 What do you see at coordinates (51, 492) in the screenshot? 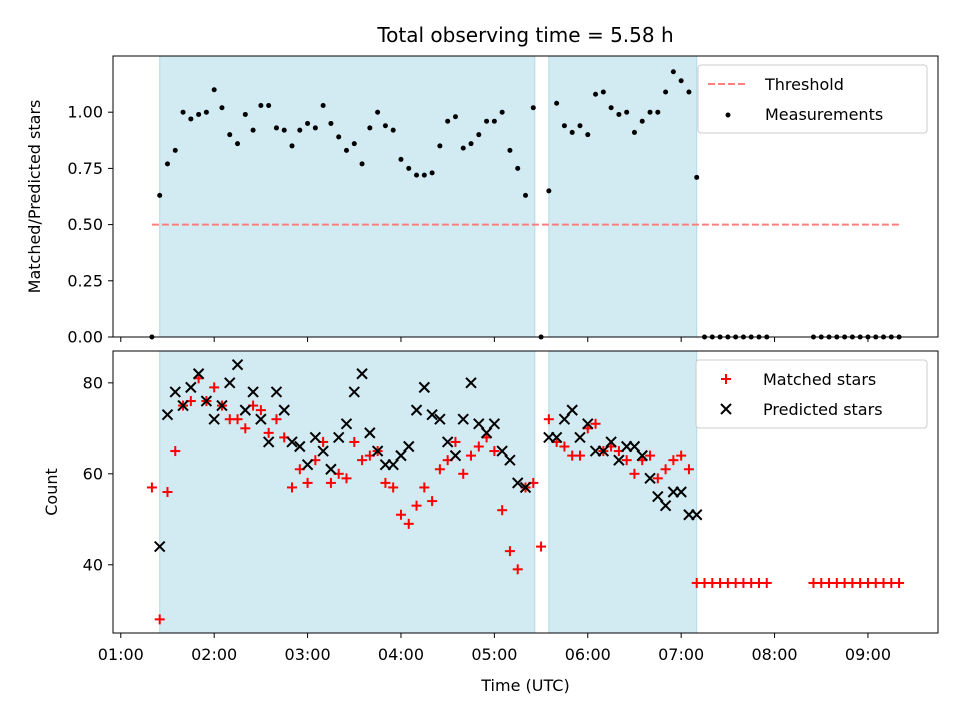
I see `bottom-y-axis-label: Count` at bounding box center [51, 492].